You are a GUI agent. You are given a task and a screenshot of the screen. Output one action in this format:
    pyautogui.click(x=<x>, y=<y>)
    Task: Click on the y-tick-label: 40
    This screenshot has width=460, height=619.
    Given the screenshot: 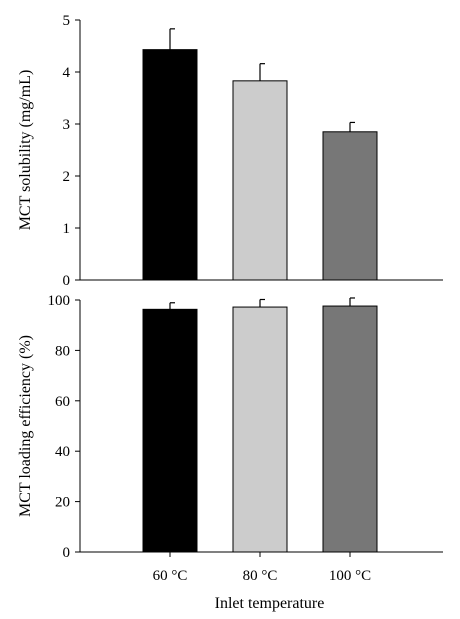 What is the action you would take?
    pyautogui.click(x=62, y=452)
    